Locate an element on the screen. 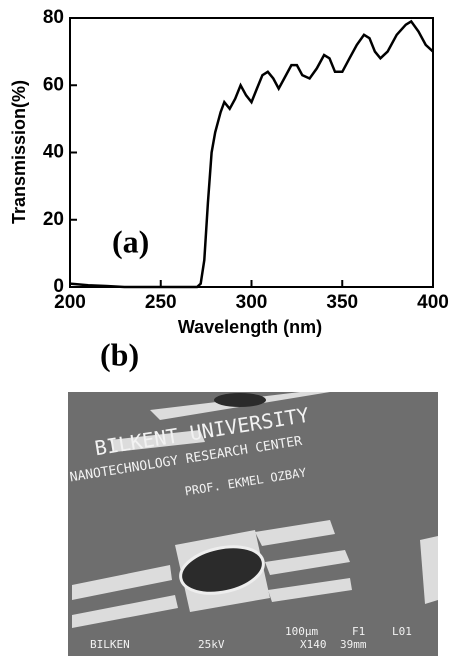 This screenshot has height=658, width=453. image-footer-text: BILKEN is located at coordinates (110, 644).